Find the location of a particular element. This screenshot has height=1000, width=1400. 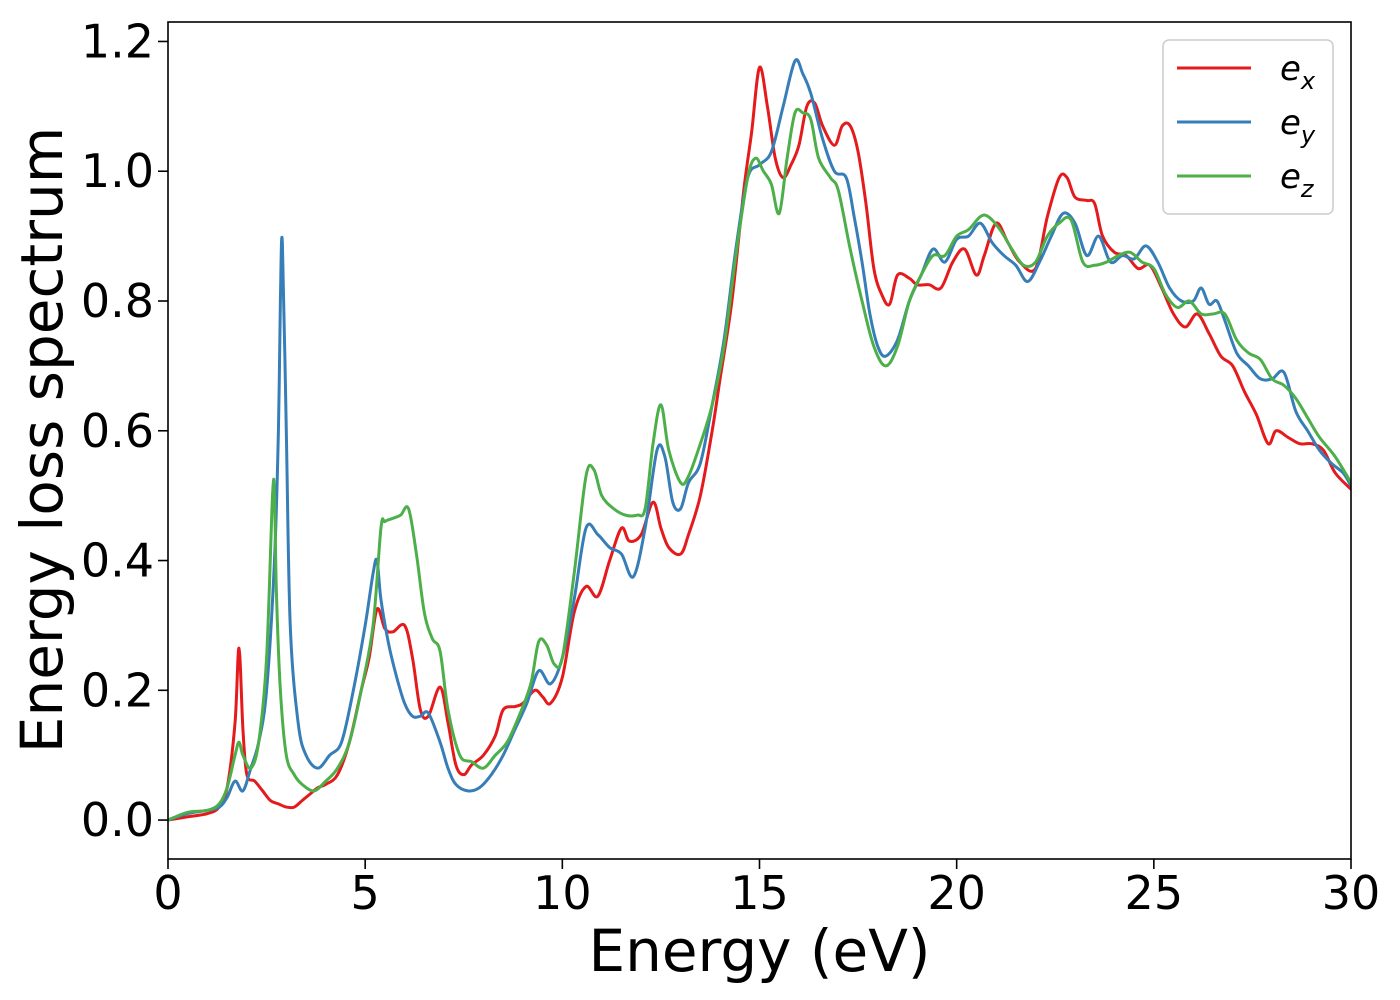

x-tick-label: 5 is located at coordinates (365, 893).